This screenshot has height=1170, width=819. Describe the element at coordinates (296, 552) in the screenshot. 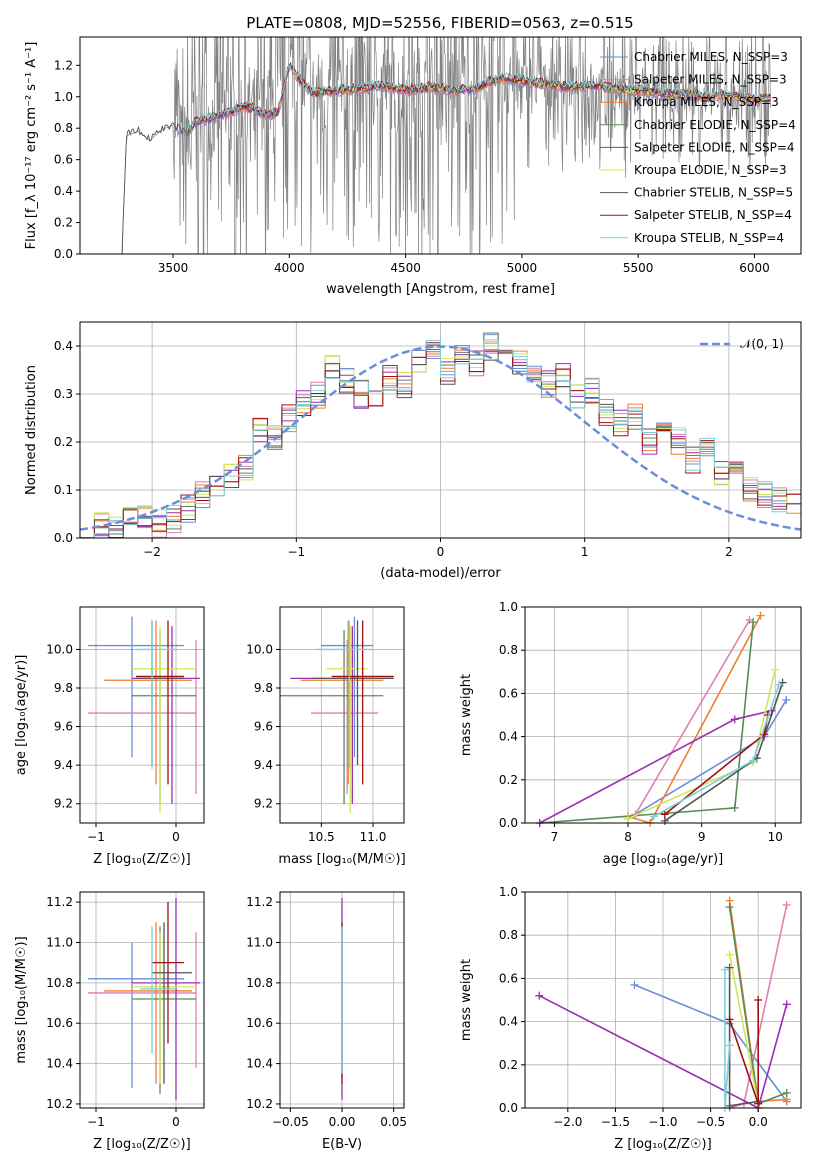

I see `residuals-xtick-label: −1` at that location.